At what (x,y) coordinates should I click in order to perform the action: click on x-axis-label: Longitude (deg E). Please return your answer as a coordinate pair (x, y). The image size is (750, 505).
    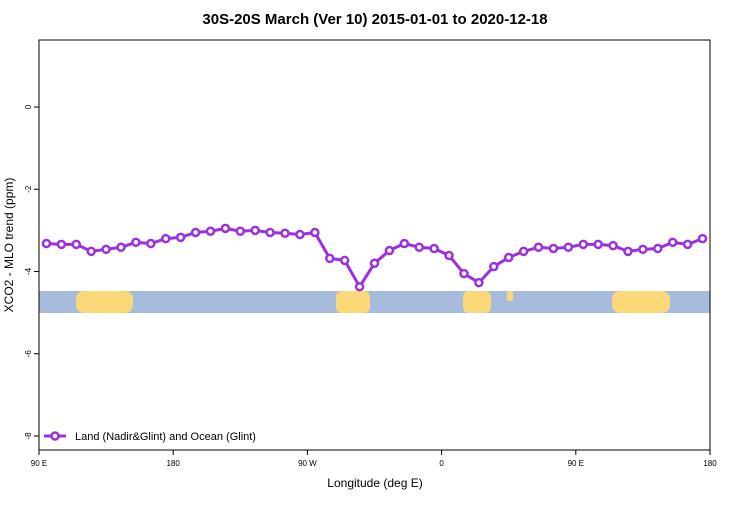
    Looking at the image, I should click on (374, 483).